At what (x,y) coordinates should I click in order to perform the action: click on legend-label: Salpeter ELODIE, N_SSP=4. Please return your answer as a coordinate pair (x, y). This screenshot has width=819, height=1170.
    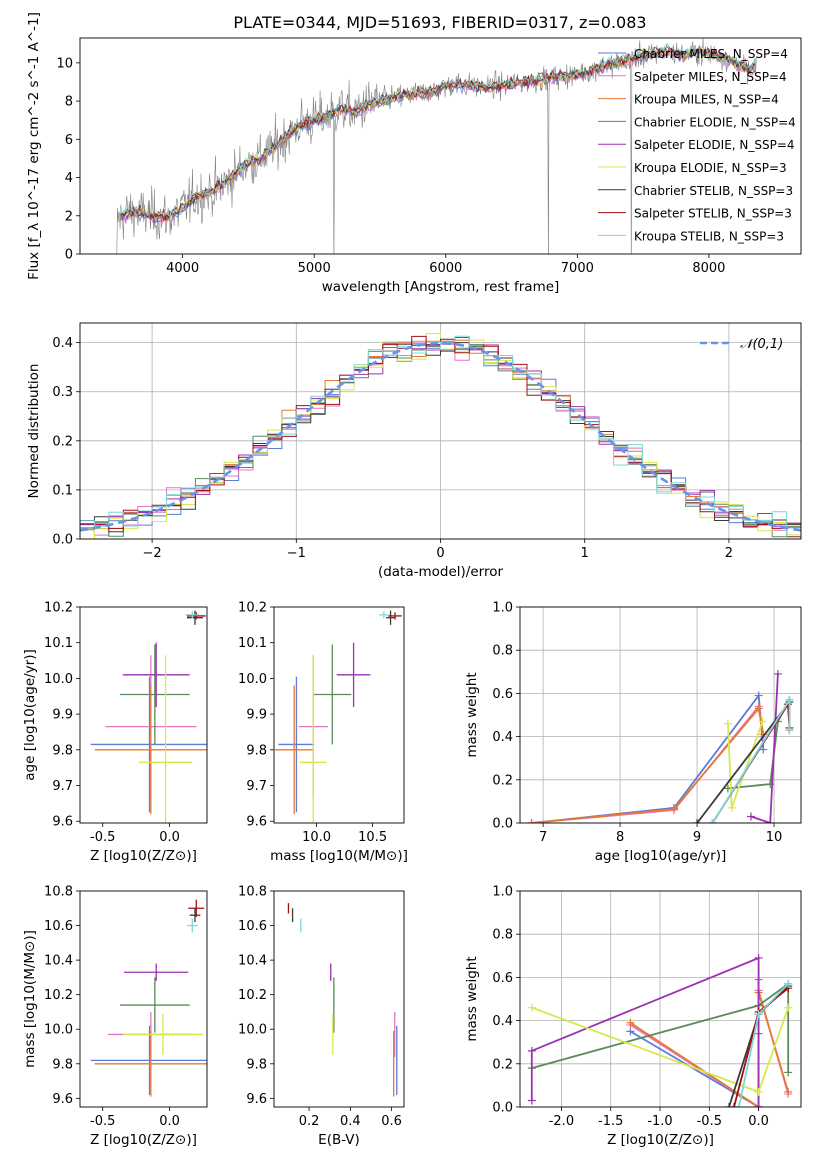
    Looking at the image, I should click on (714, 145).